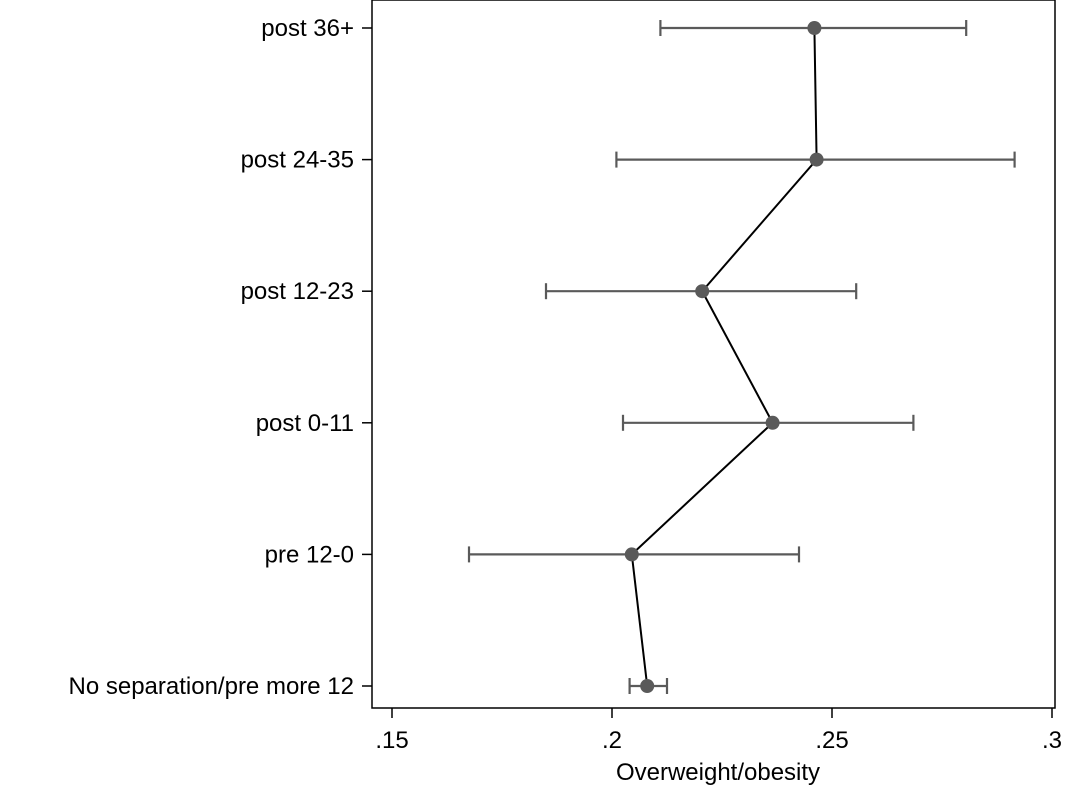  Describe the element at coordinates (718, 731) in the screenshot. I see `x-axis: .15 .2 .25 .3` at that location.